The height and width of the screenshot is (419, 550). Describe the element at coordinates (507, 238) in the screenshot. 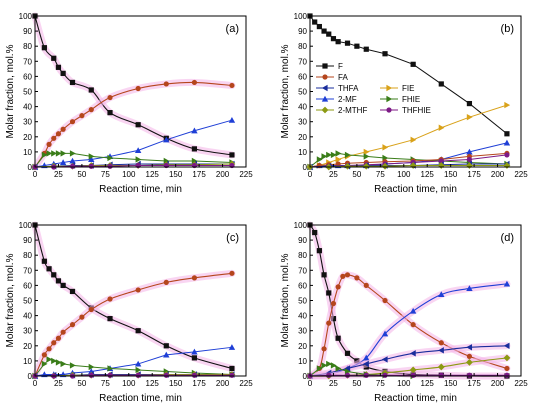

I see `panel-label: (d)` at that location.